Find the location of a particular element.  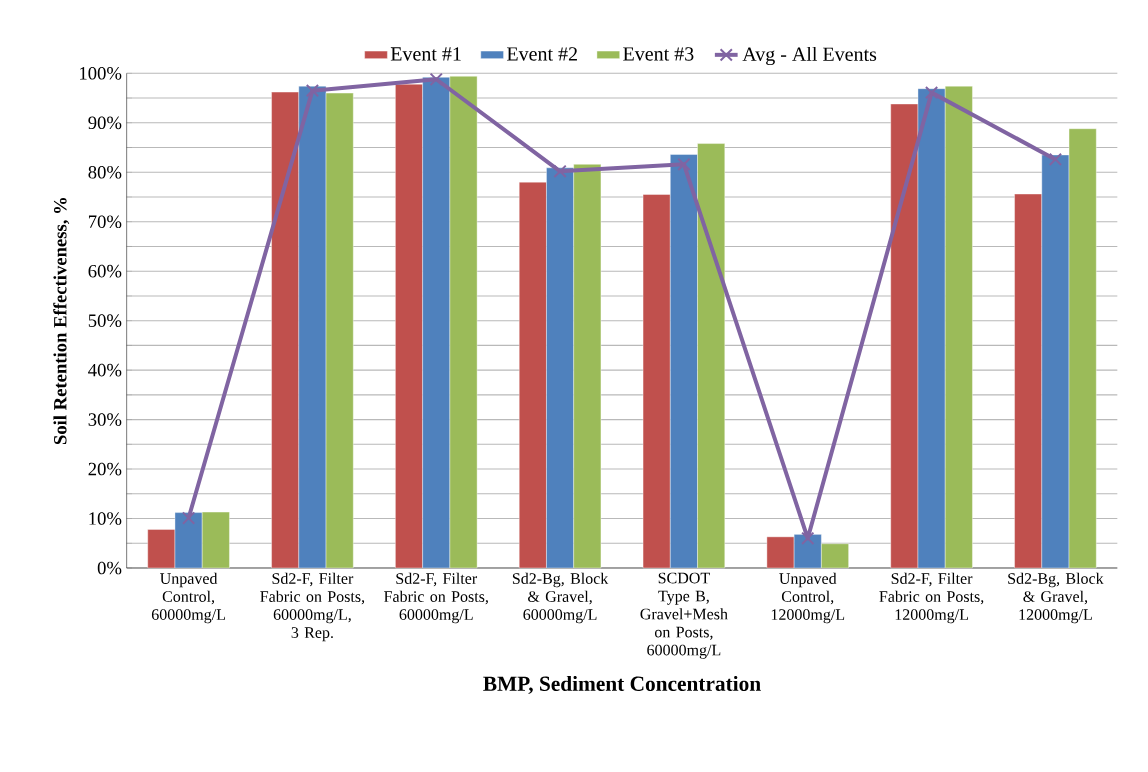

y-tick-label: 50% is located at coordinates (105, 320).